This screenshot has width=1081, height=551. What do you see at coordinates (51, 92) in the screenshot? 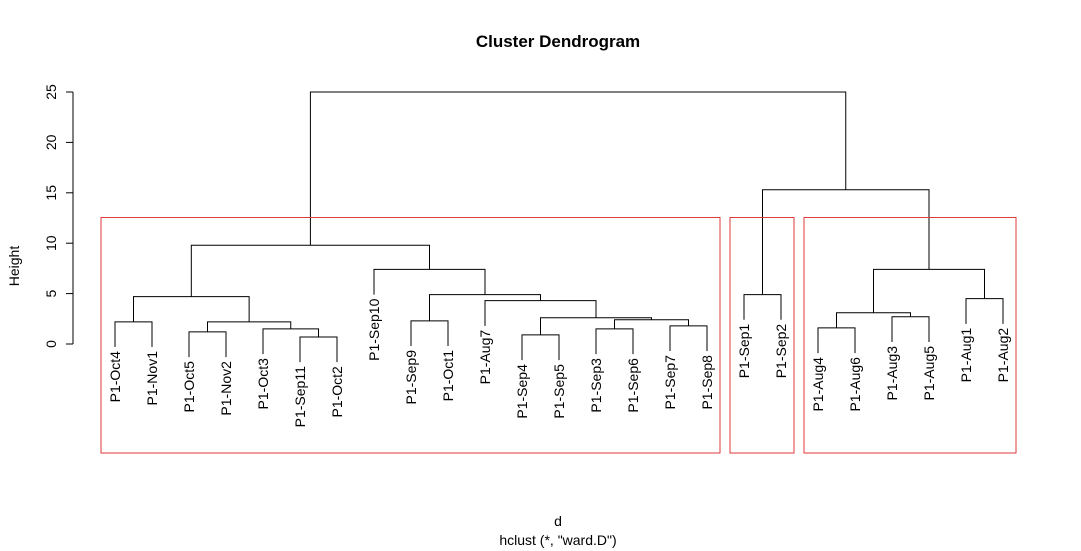
I see `y-tick-label: 25` at bounding box center [51, 92].